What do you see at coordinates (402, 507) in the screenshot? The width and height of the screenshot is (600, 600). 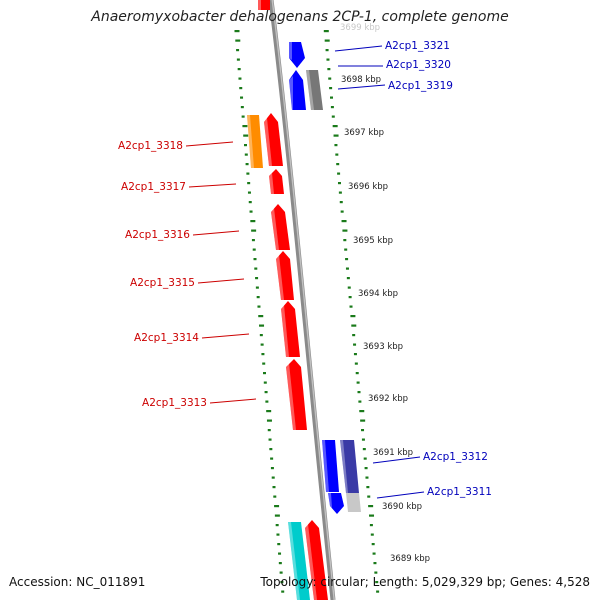 I see `scale-label: 3690 kbp` at bounding box center [402, 507].